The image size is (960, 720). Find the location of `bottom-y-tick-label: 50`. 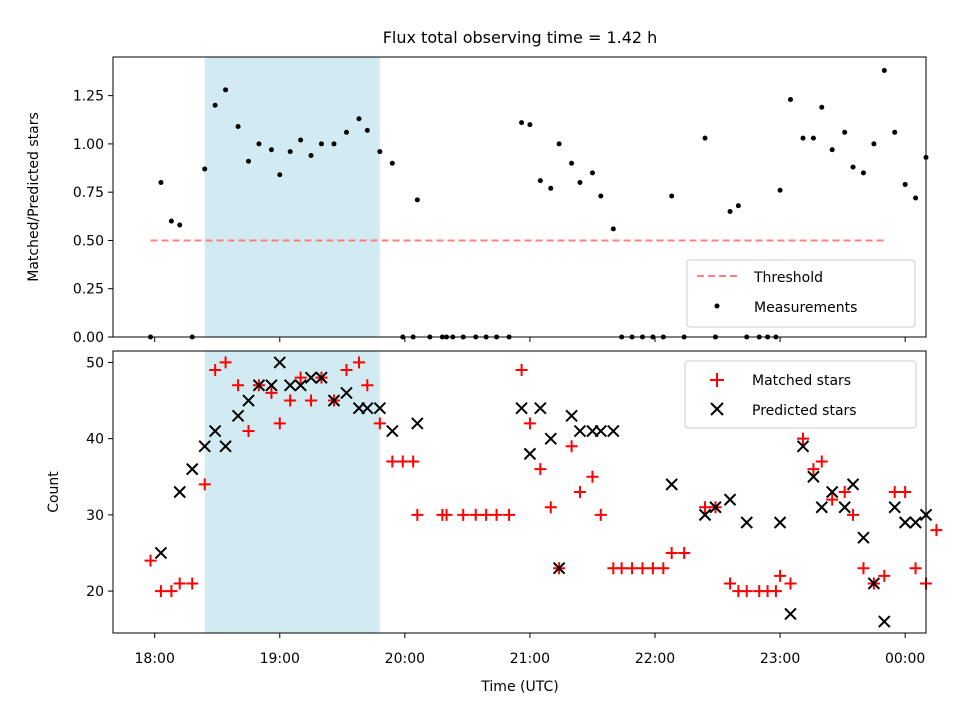

bottom-y-tick-label: 50 is located at coordinates (95, 363).